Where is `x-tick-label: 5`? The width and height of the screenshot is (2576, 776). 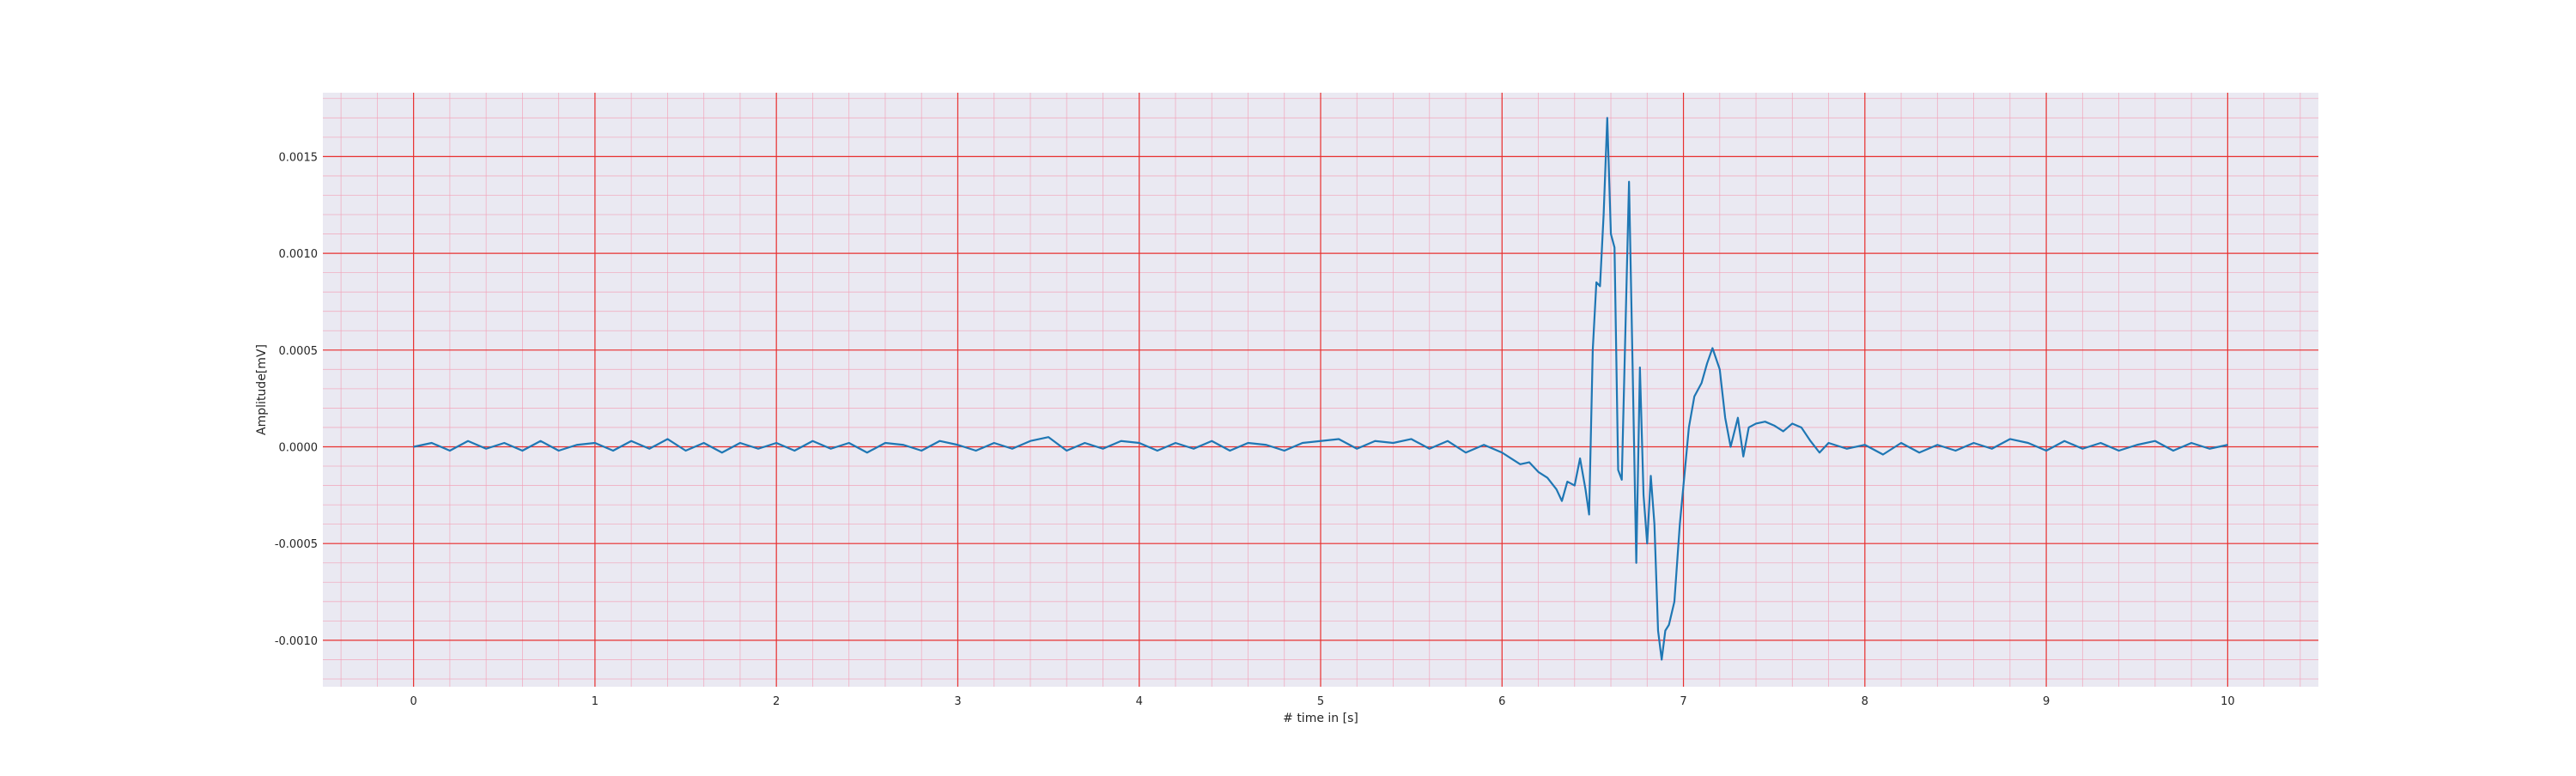
x-tick-label: 5 is located at coordinates (1320, 701).